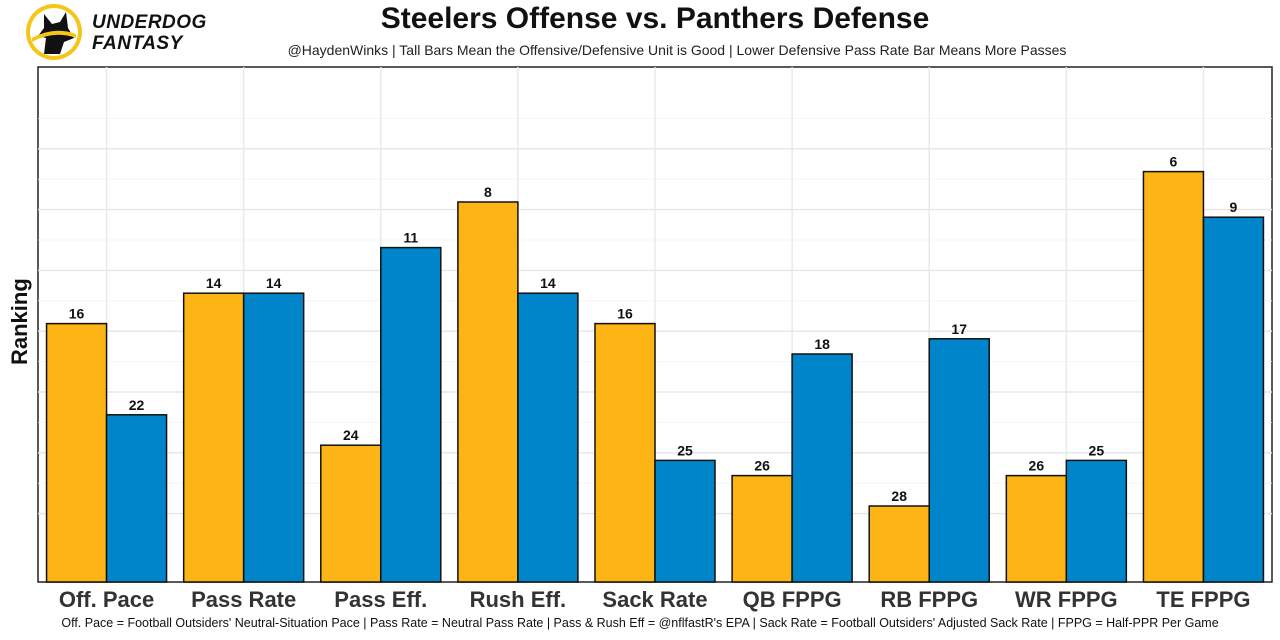 The height and width of the screenshot is (640, 1280). What do you see at coordinates (1174, 162) in the screenshot?
I see `value-label: 6` at bounding box center [1174, 162].